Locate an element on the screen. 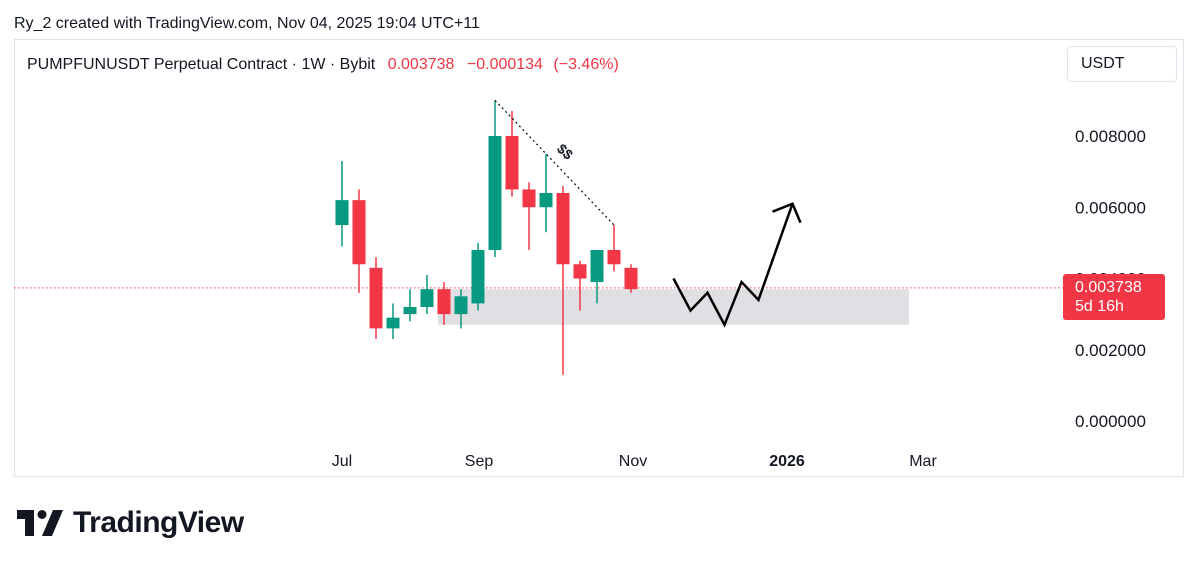 Image resolution: width=1199 pixels, height=566 pixels. trendline is located at coordinates (554, 162).